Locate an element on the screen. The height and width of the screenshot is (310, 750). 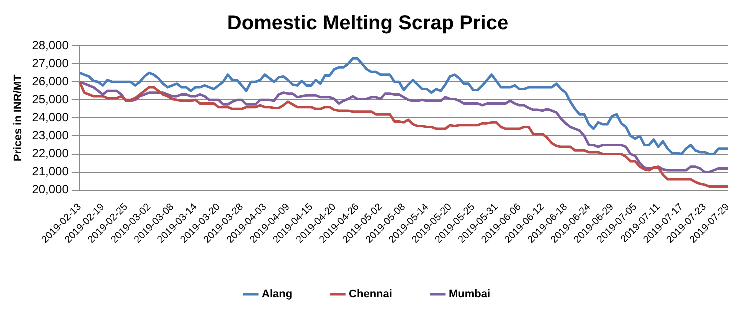
legend-label: Chennai is located at coordinates (370, 294).